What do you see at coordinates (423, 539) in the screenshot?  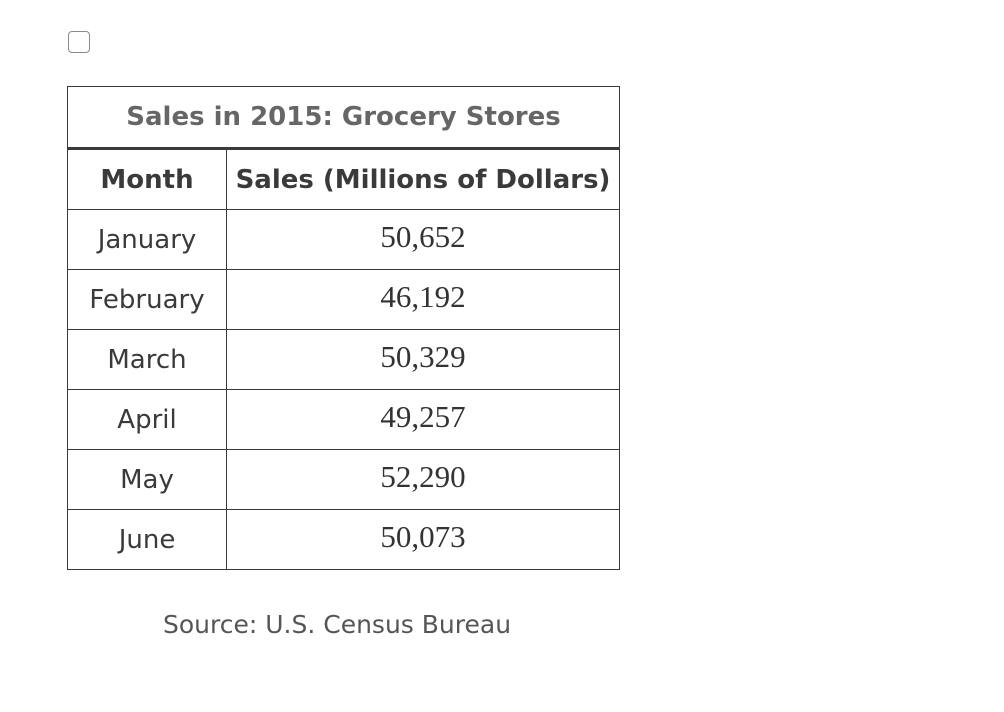 I see `sales-cell: 50,073` at bounding box center [423, 539].